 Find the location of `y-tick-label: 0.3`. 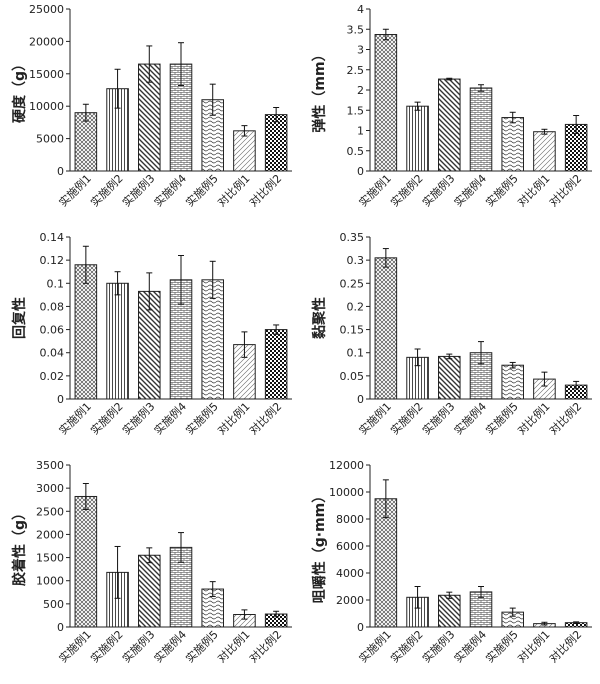

y-tick-label: 0.3 is located at coordinates (356, 260).